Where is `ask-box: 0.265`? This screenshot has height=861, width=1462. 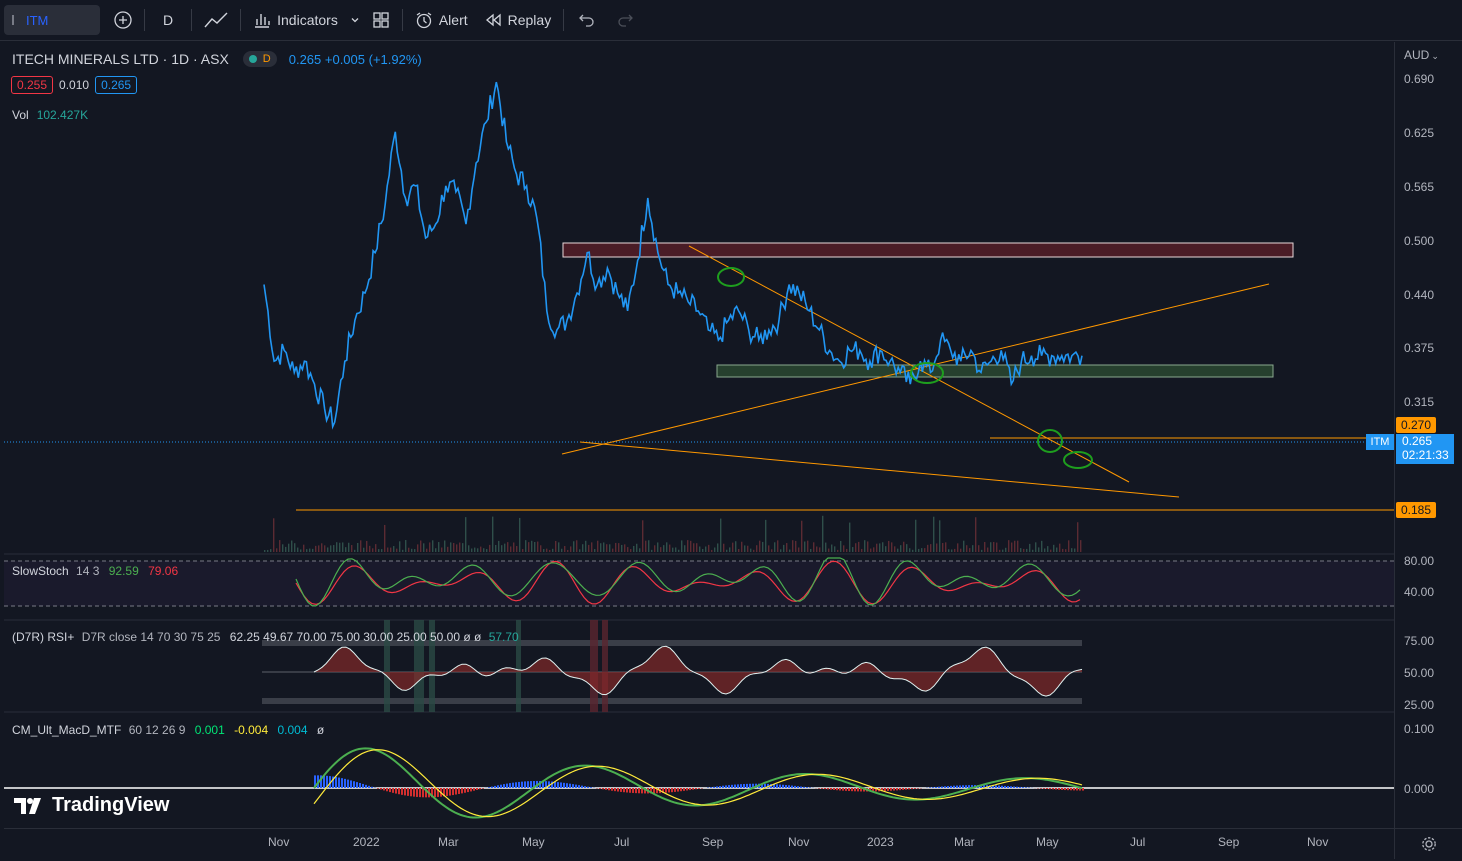 ask-box: 0.265 is located at coordinates (116, 85).